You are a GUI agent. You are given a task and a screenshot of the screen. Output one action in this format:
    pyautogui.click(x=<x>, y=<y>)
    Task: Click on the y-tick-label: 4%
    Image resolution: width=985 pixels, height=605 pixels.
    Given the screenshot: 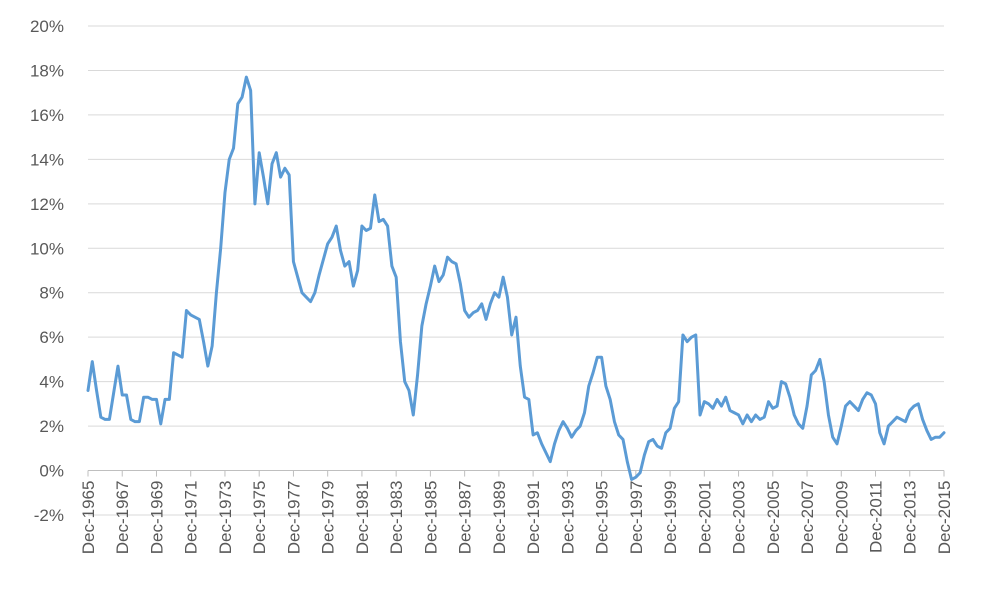 What is the action you would take?
    pyautogui.click(x=51, y=382)
    